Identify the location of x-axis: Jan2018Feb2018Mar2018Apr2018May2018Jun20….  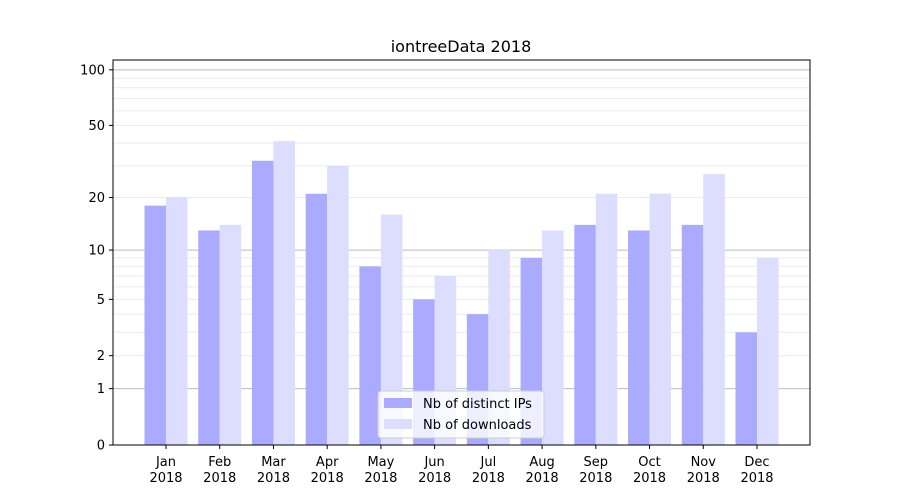
(461, 465).